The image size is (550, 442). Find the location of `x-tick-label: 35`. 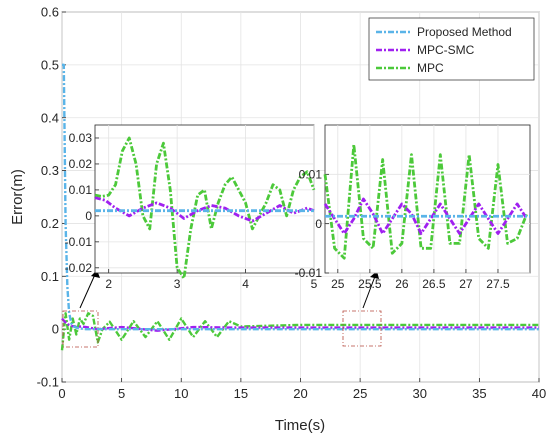

x-tick-label: 35 is located at coordinates (479, 393).